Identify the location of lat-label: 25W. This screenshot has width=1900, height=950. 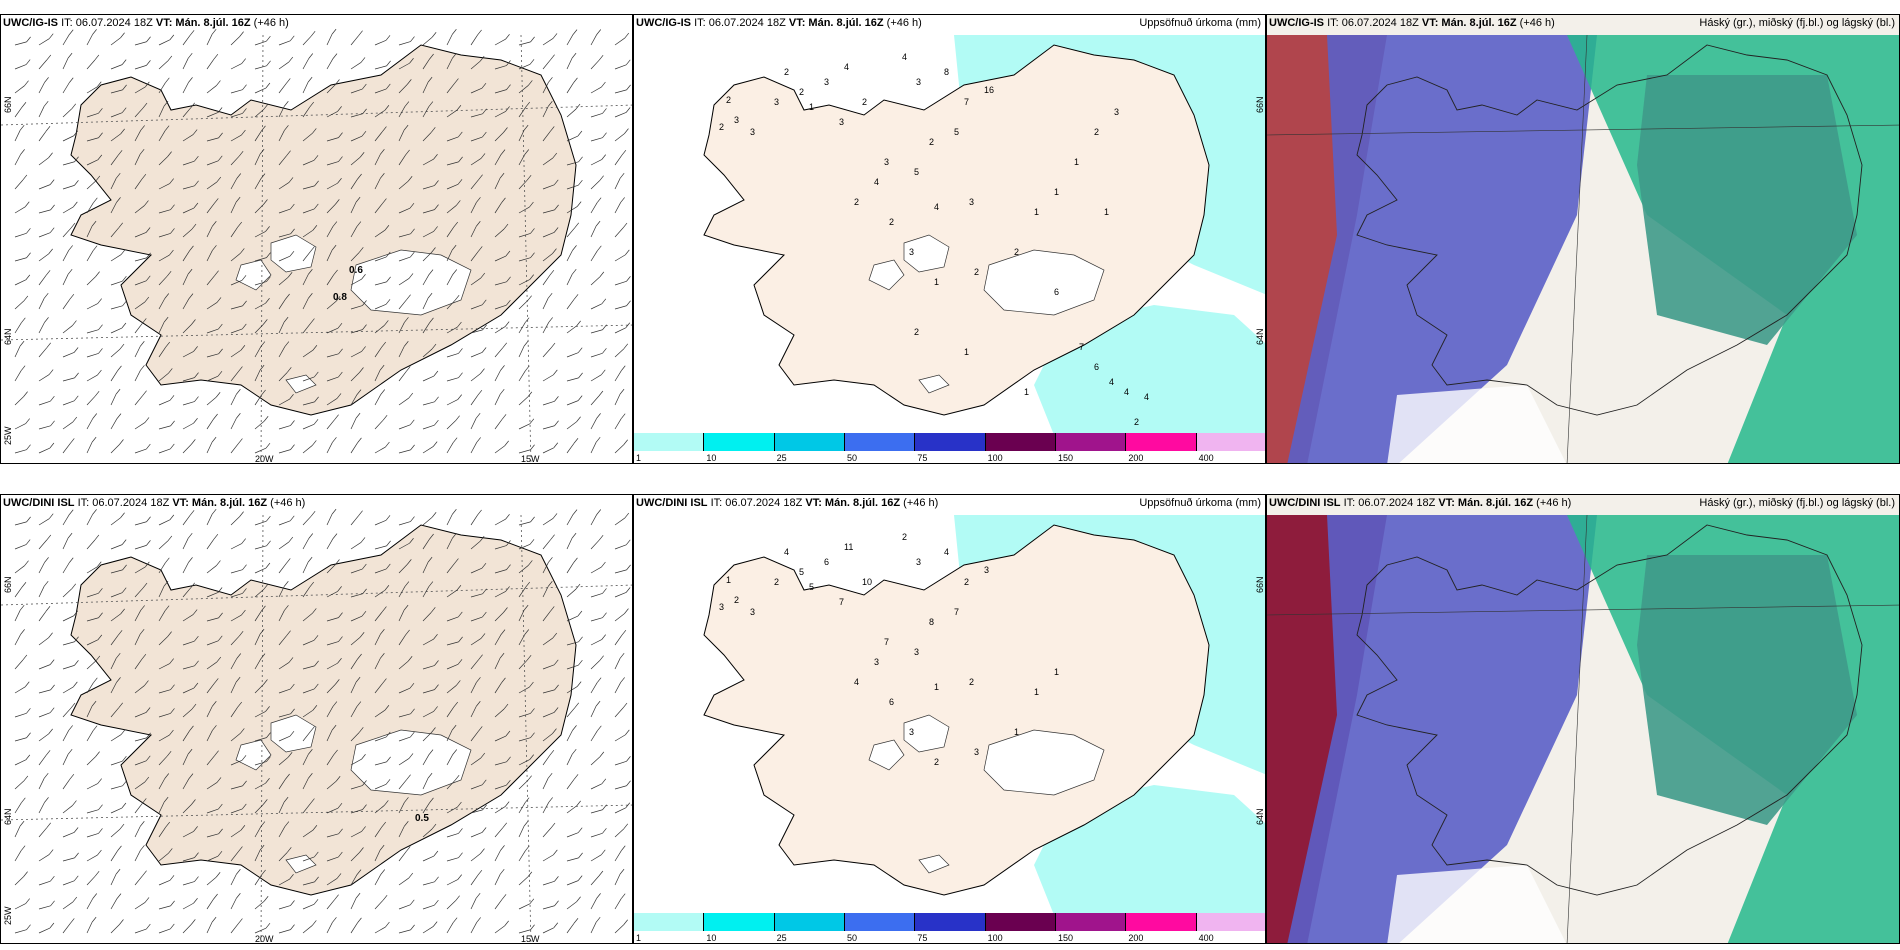
(8, 435).